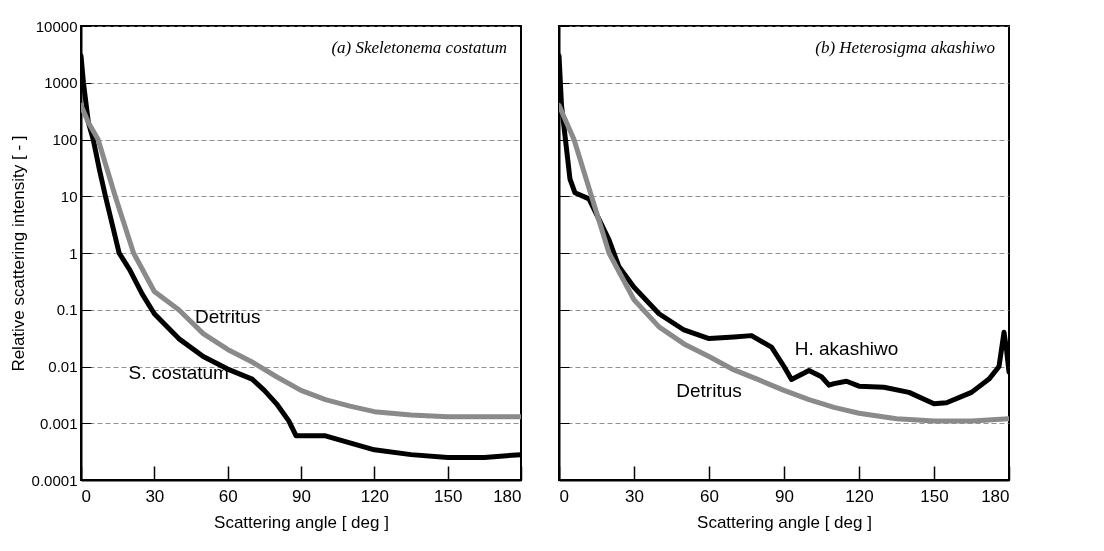  What do you see at coordinates (63, 366) in the screenshot?
I see `y-tick-label: 0.01` at bounding box center [63, 366].